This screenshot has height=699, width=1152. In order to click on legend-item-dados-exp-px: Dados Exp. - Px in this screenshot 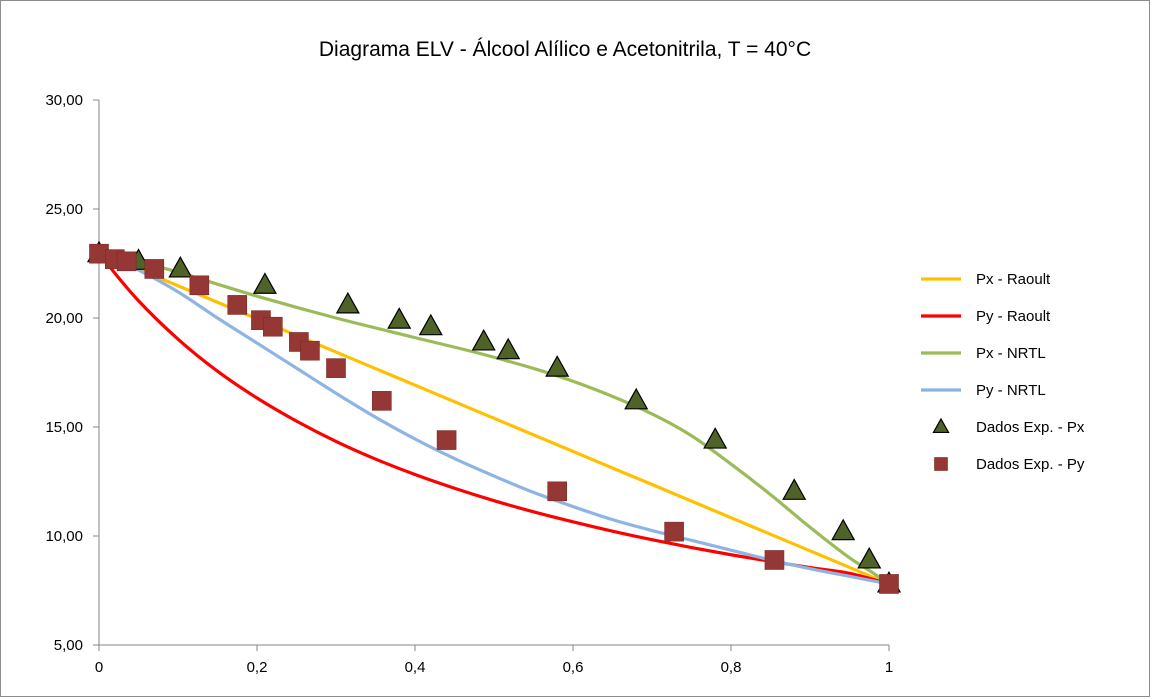, I will do `click(1008, 426)`.